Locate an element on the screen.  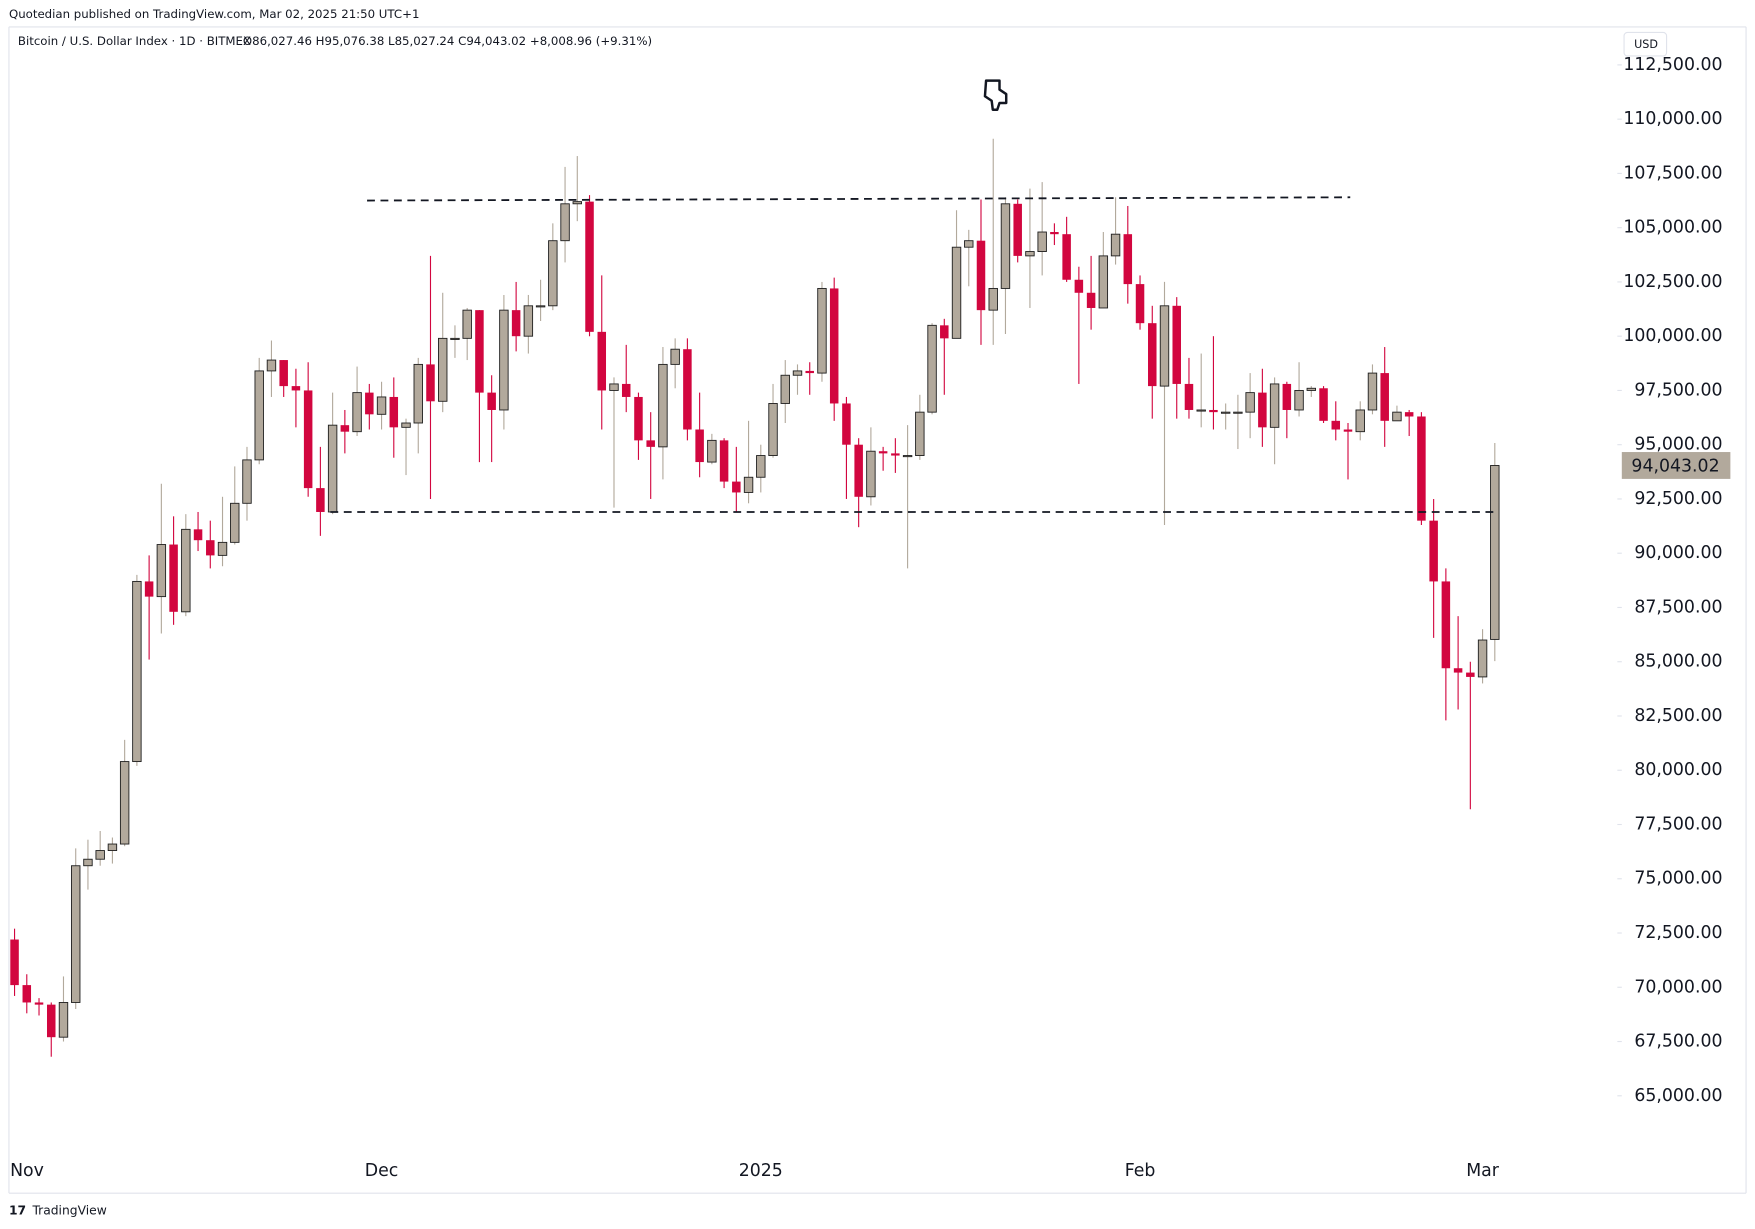
y-tick-label: 80,000.00 is located at coordinates (1678, 770).